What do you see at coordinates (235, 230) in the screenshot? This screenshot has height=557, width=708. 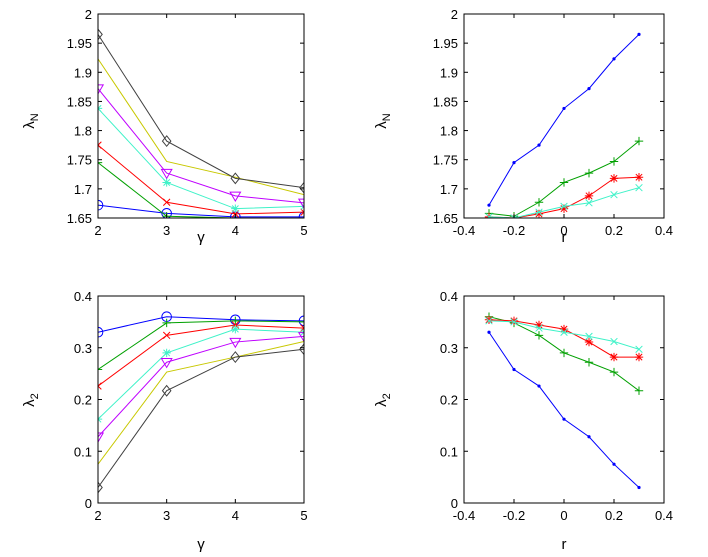 I see `panel-a-xtick-label: 4` at bounding box center [235, 230].